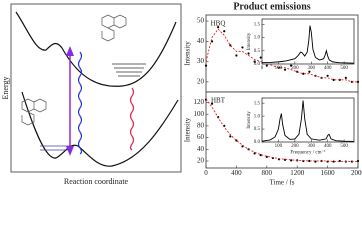  I want to click on figure-title: Product emissions, so click(271, 6).